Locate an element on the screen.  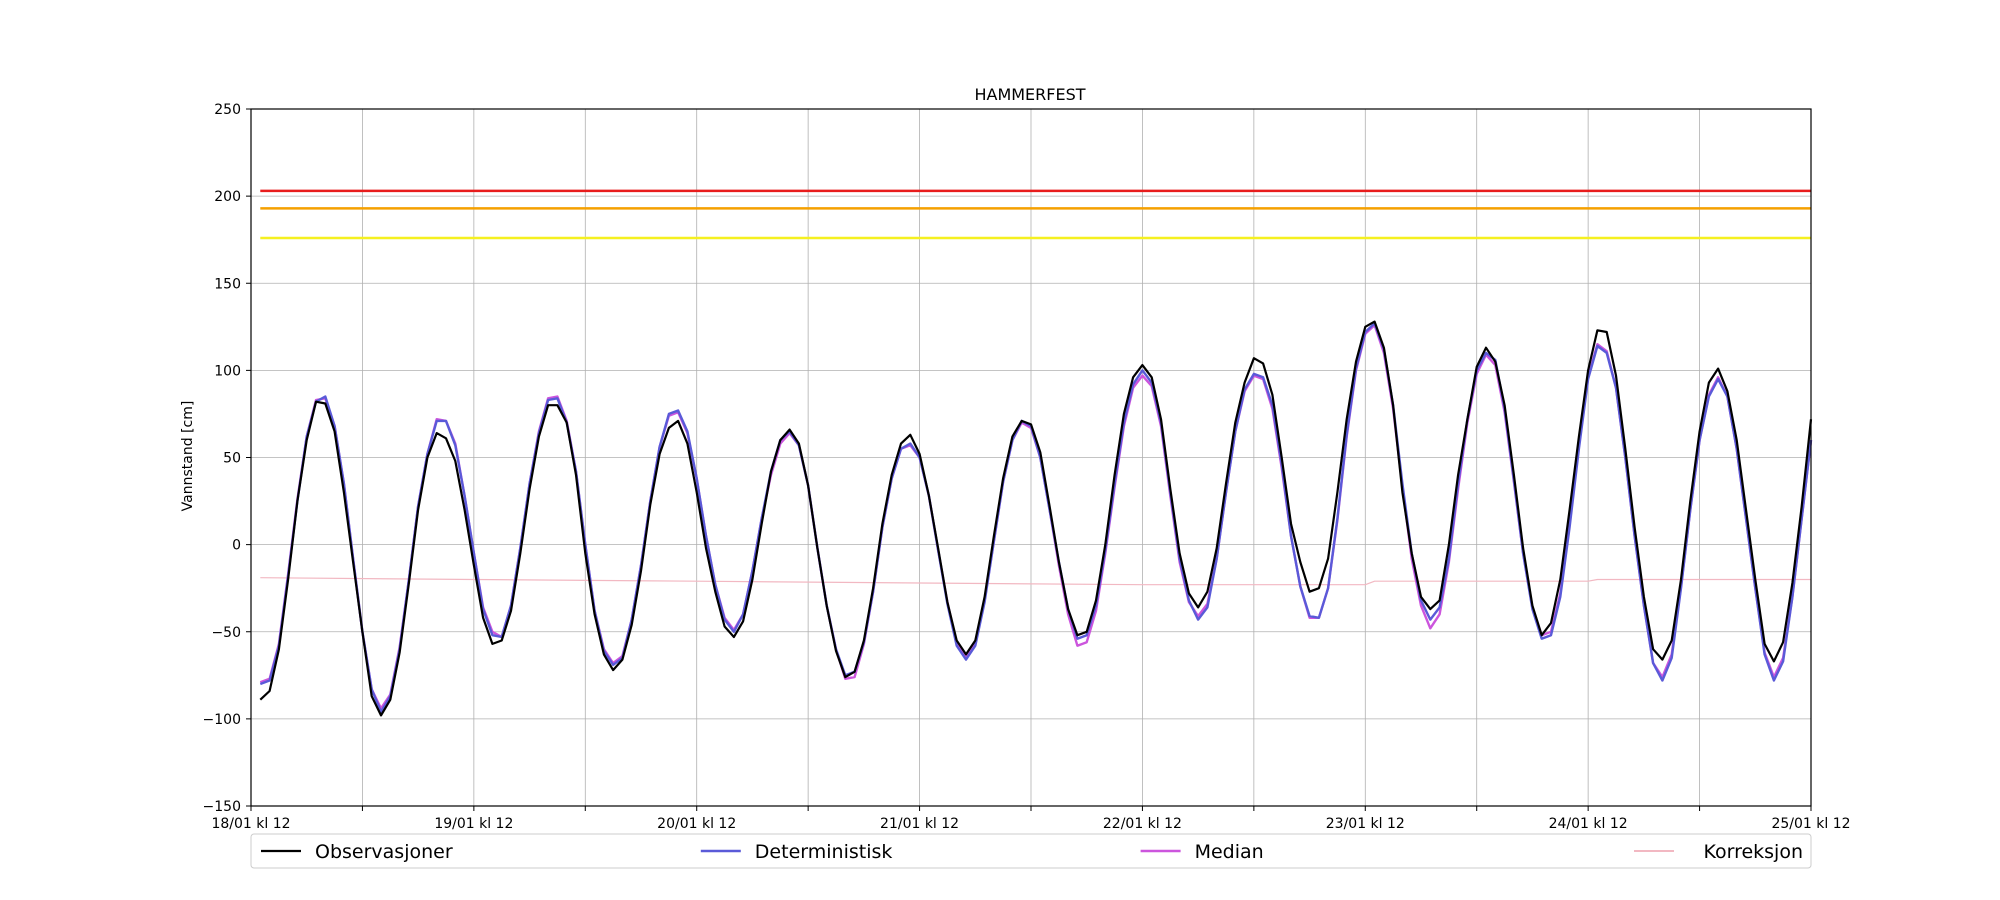
y-tick-label: 50 is located at coordinates (232, 459).